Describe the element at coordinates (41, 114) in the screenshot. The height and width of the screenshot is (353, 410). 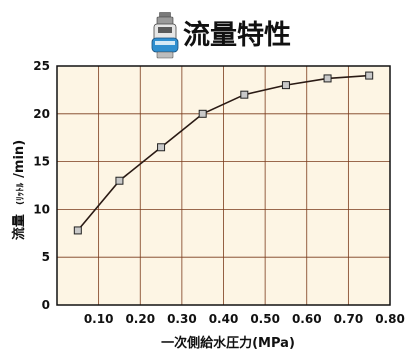
I see `y-tick-label: 20` at that location.